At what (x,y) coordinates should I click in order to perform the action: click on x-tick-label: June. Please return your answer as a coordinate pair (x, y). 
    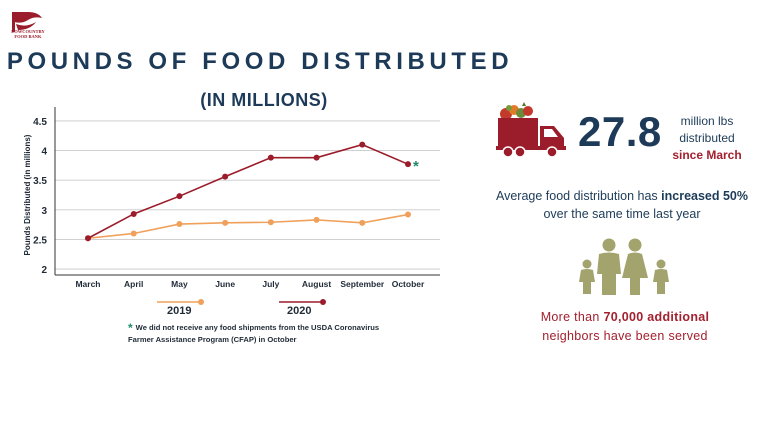
    Looking at the image, I should click on (225, 284).